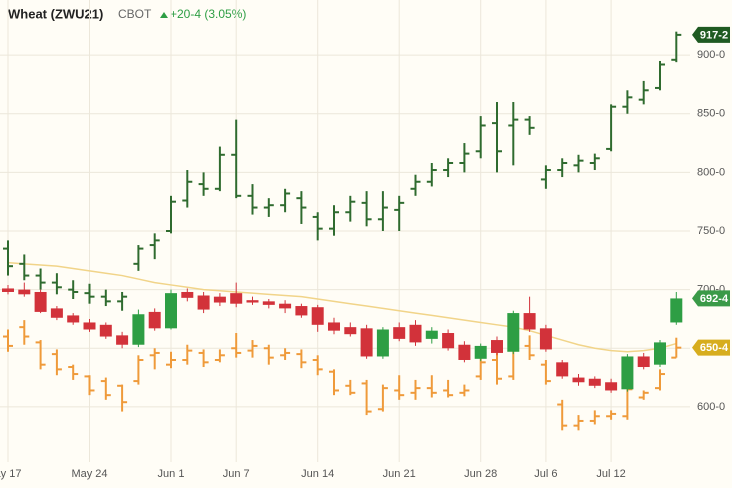 This screenshot has width=732, height=488. What do you see at coordinates (711, 55) in the screenshot?
I see `y-tick-label: 900-0` at bounding box center [711, 55].